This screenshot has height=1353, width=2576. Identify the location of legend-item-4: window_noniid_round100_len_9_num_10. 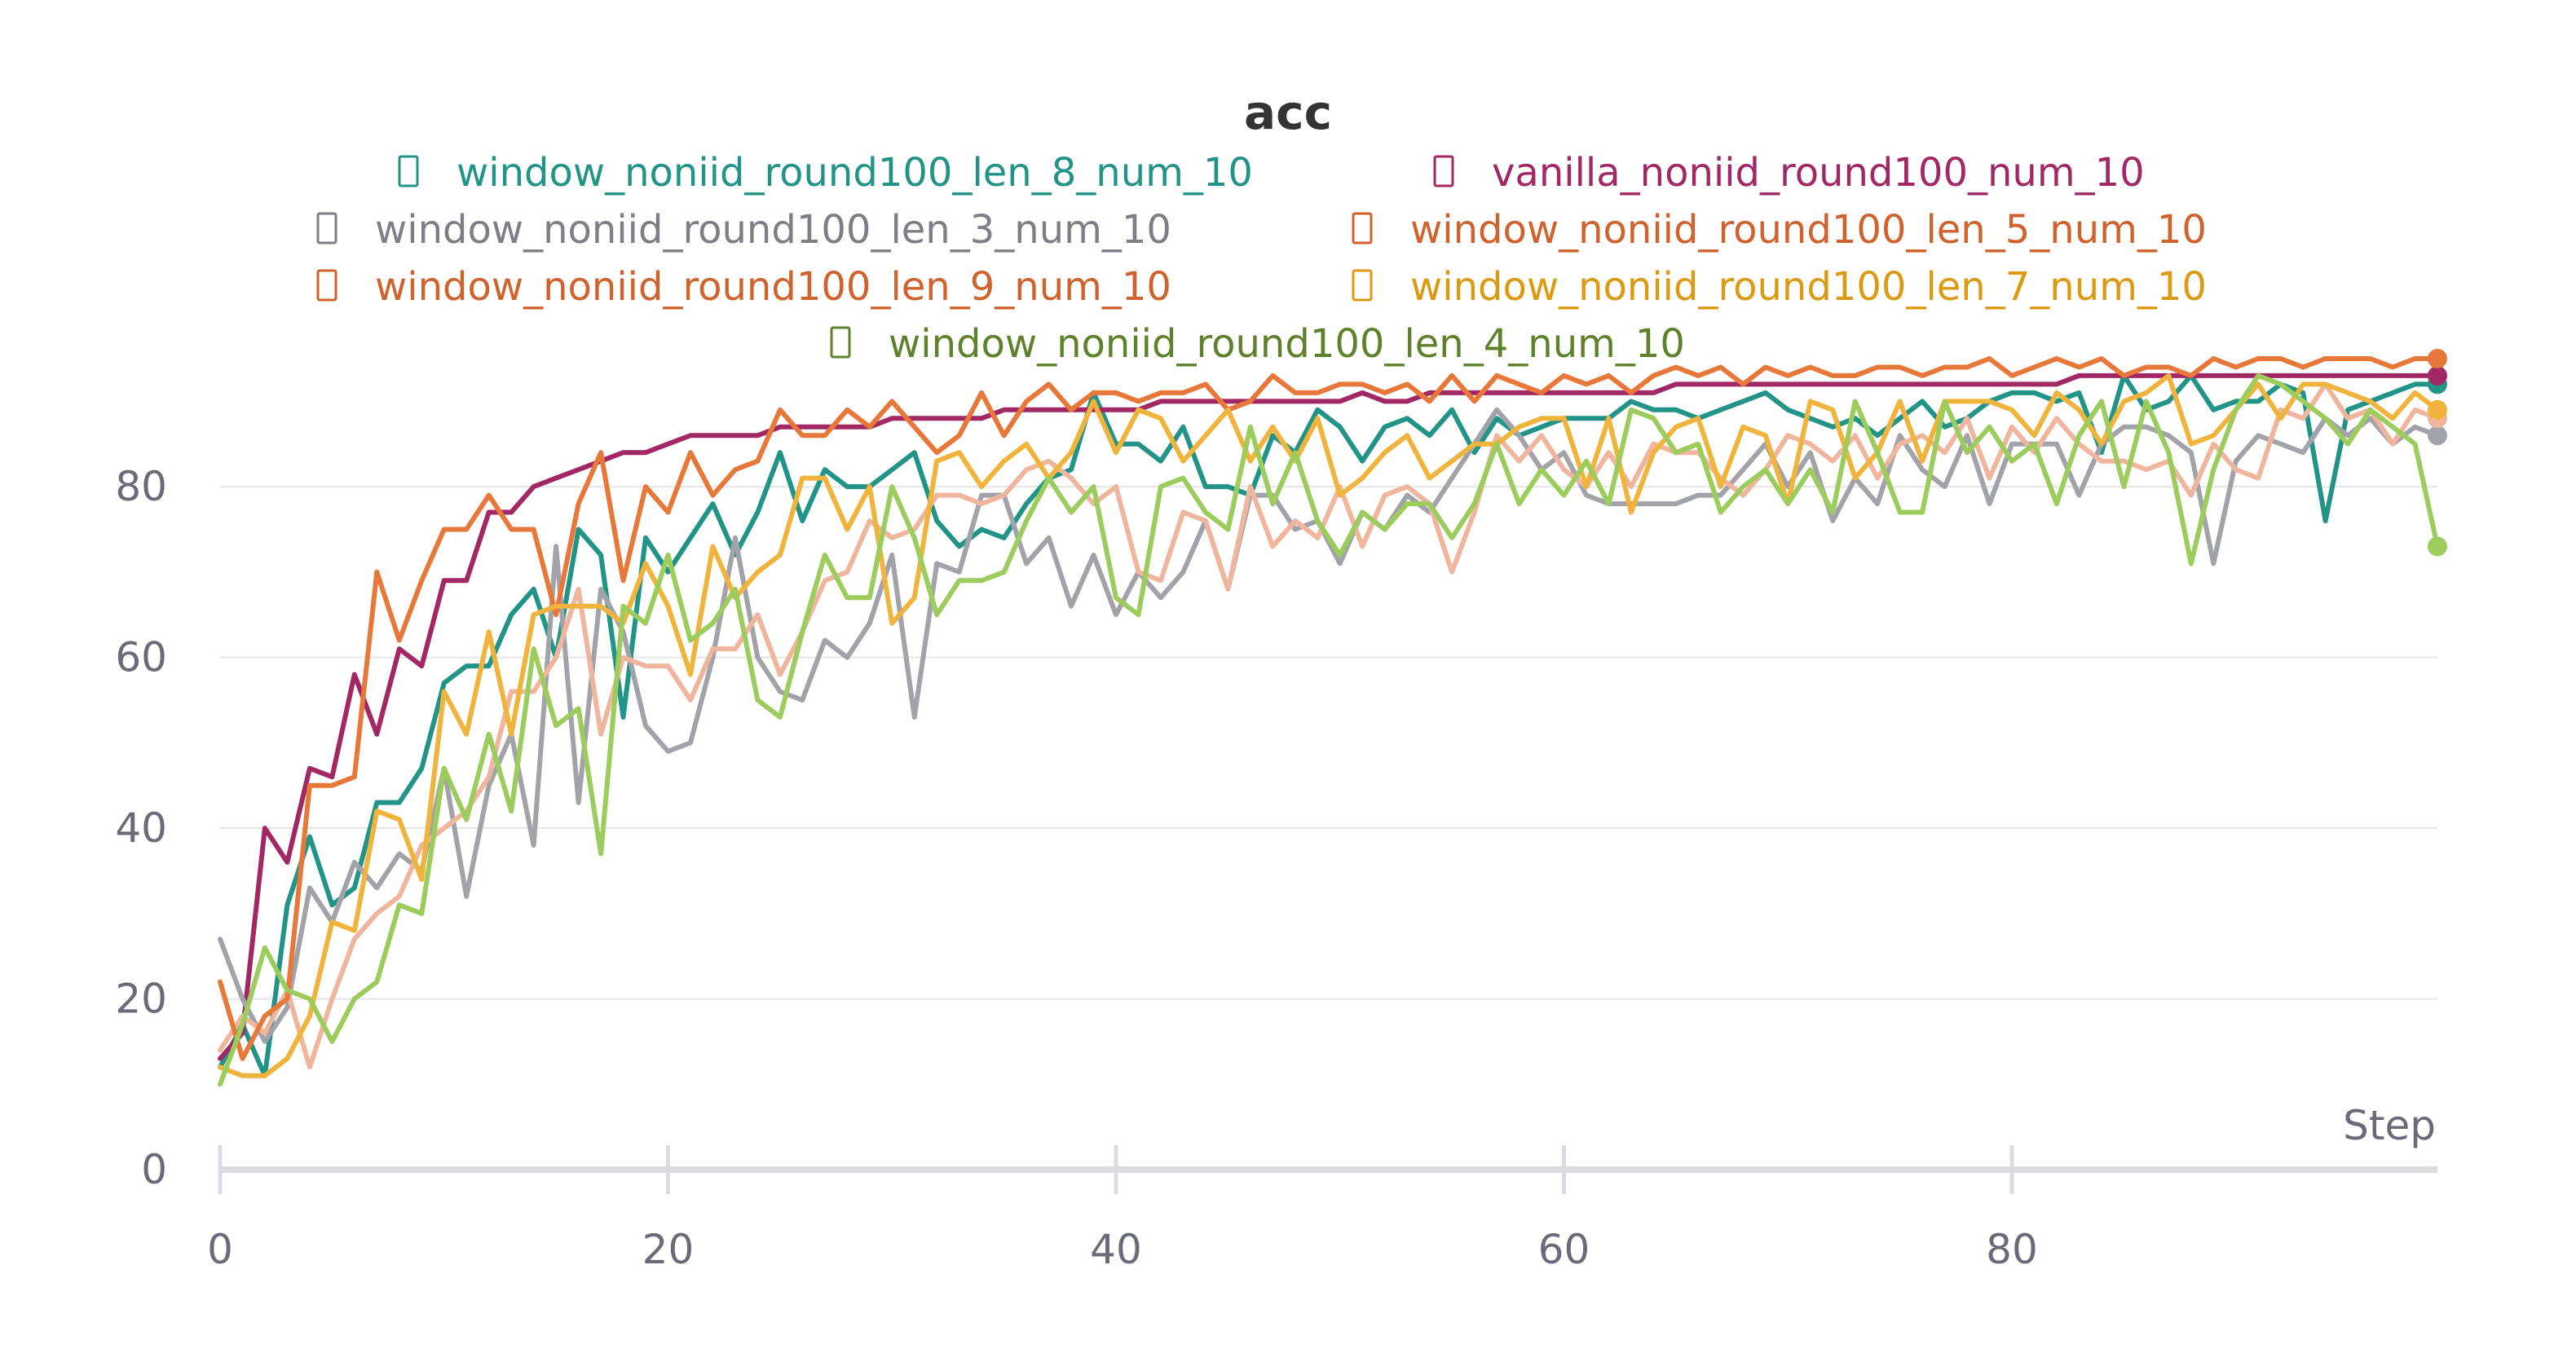
(743, 287).